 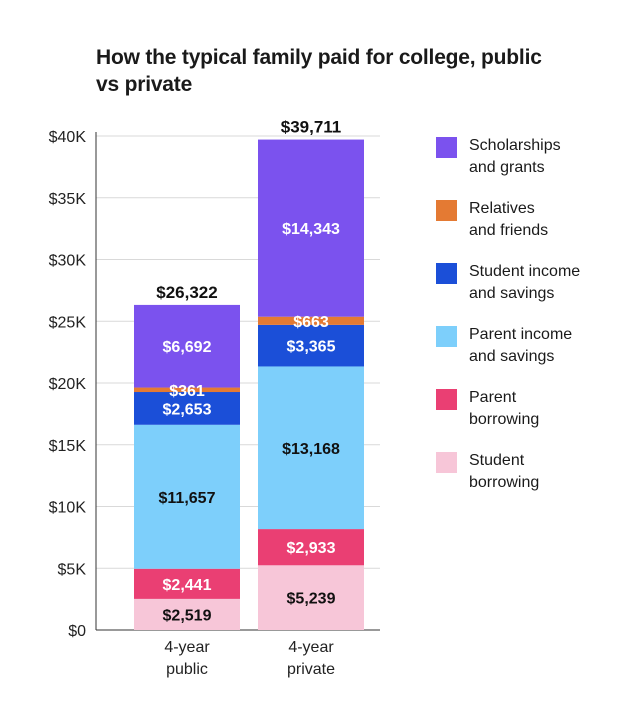 I want to click on y-tick-label: $30K, so click(x=68, y=261).